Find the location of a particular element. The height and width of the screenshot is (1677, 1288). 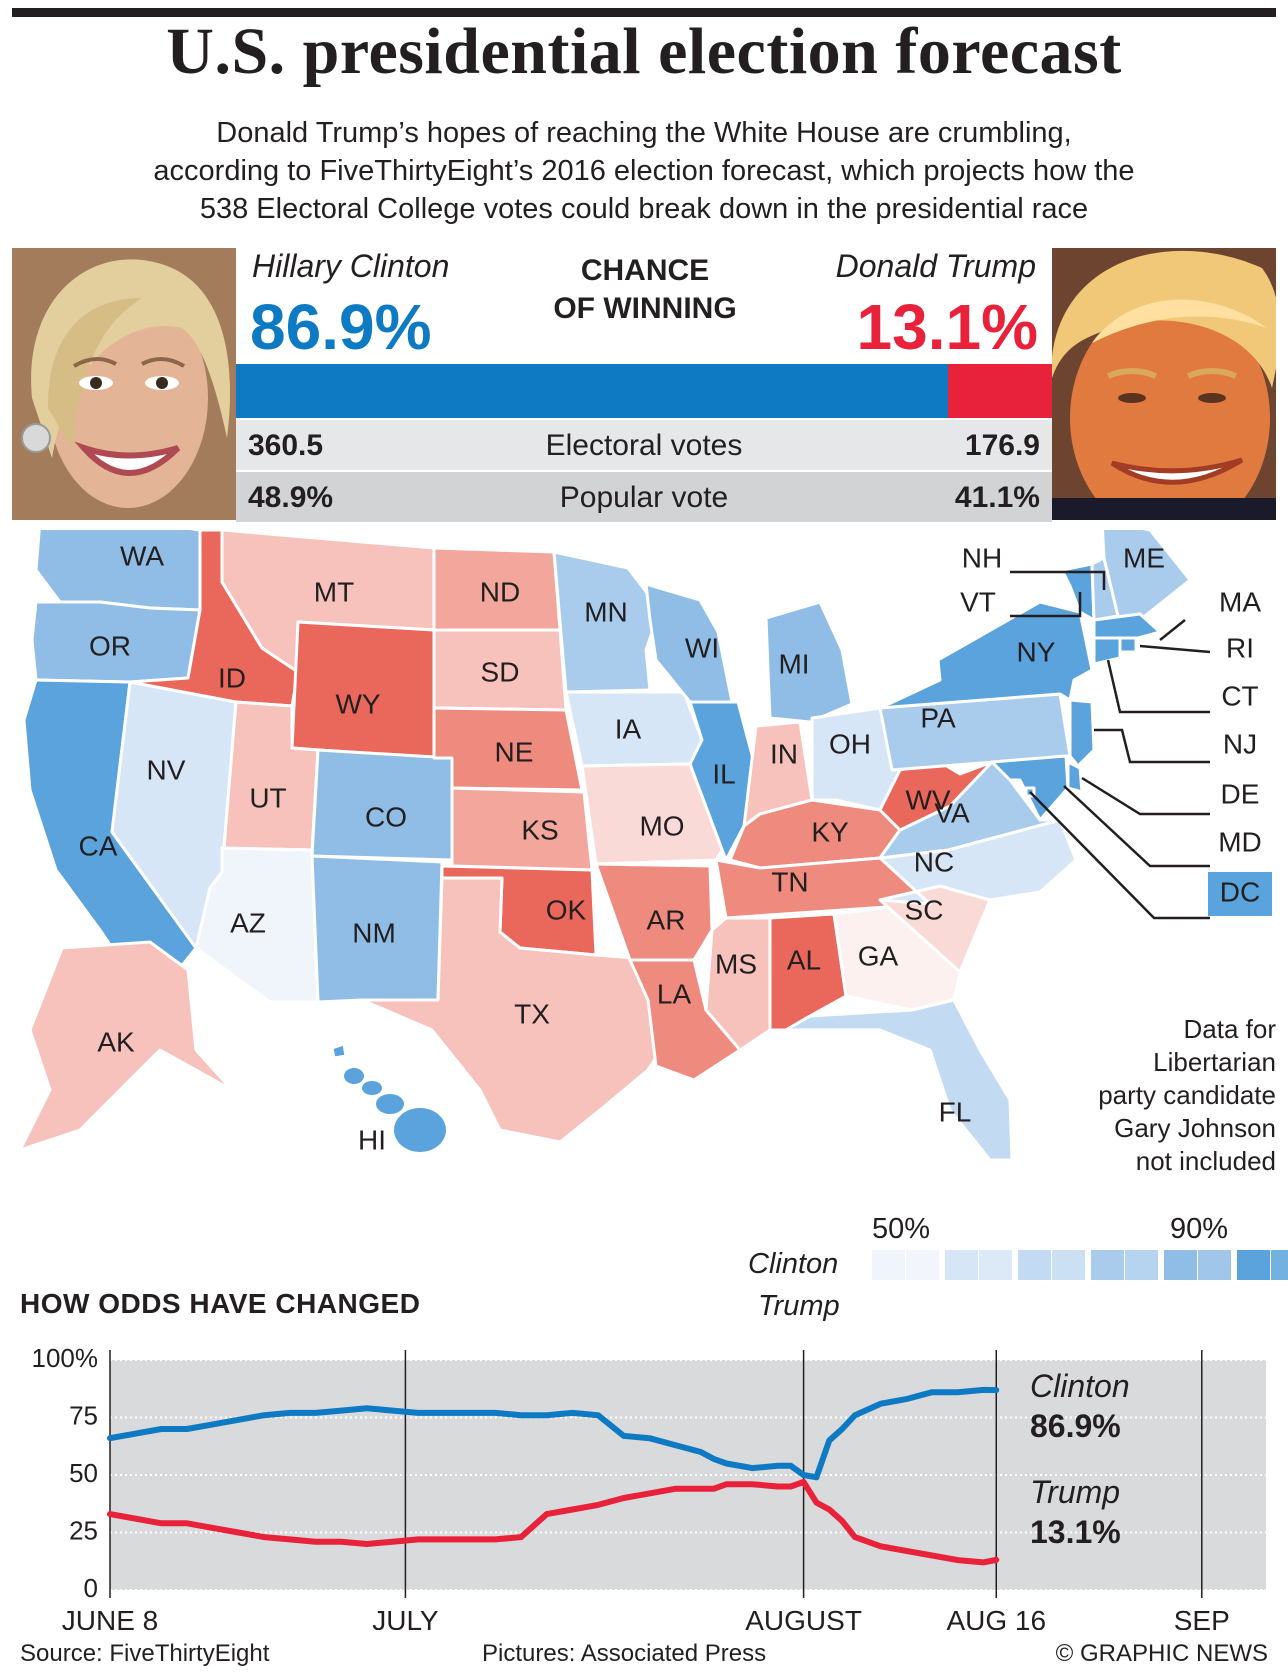

dc-label-box is located at coordinates (1240, 894).